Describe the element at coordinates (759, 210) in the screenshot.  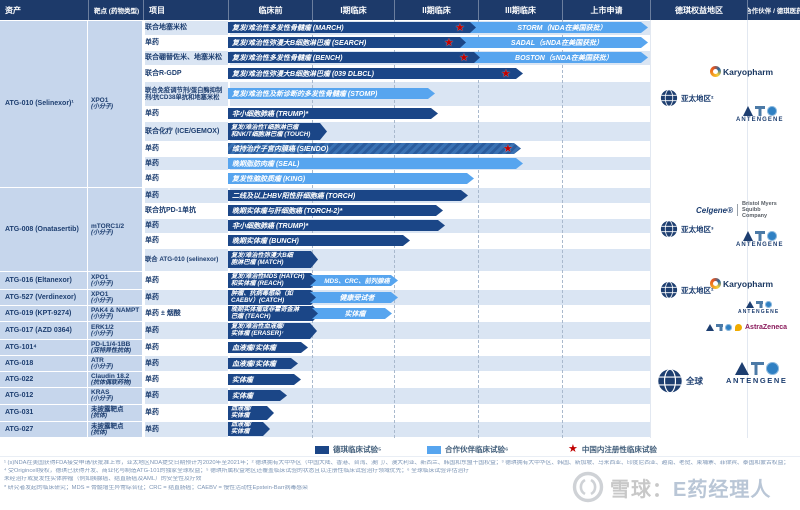
I see `bms-wordmark: Bristol Myers Squibb Company` at that location.